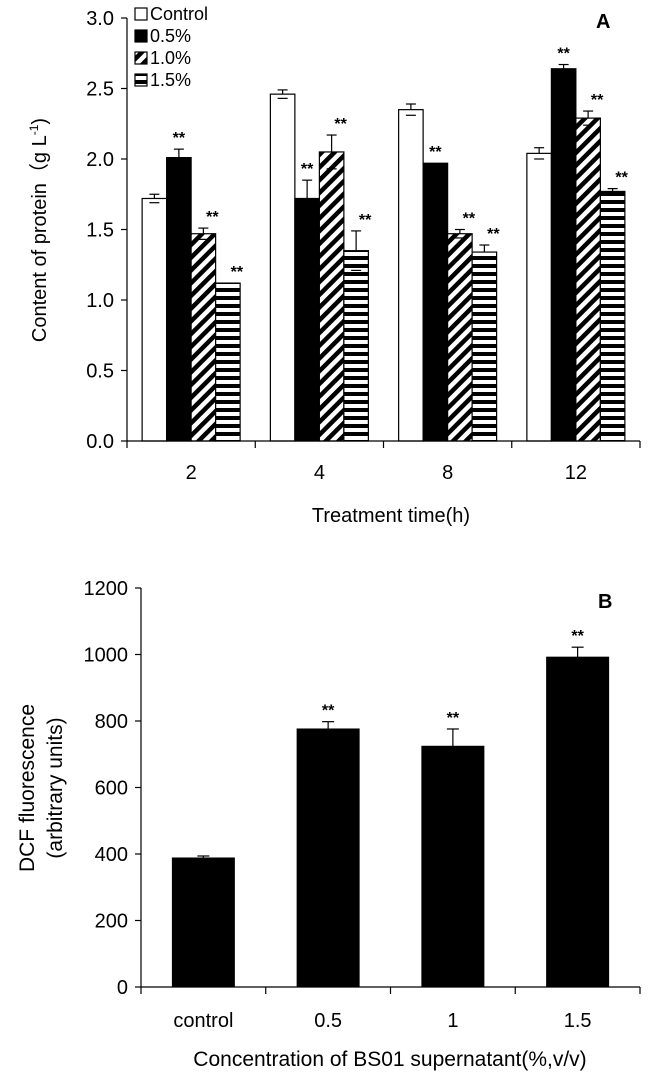 This screenshot has height=1081, width=661. I want to click on chart-b-y-label-units: (arbitrary units), so click(55, 787).